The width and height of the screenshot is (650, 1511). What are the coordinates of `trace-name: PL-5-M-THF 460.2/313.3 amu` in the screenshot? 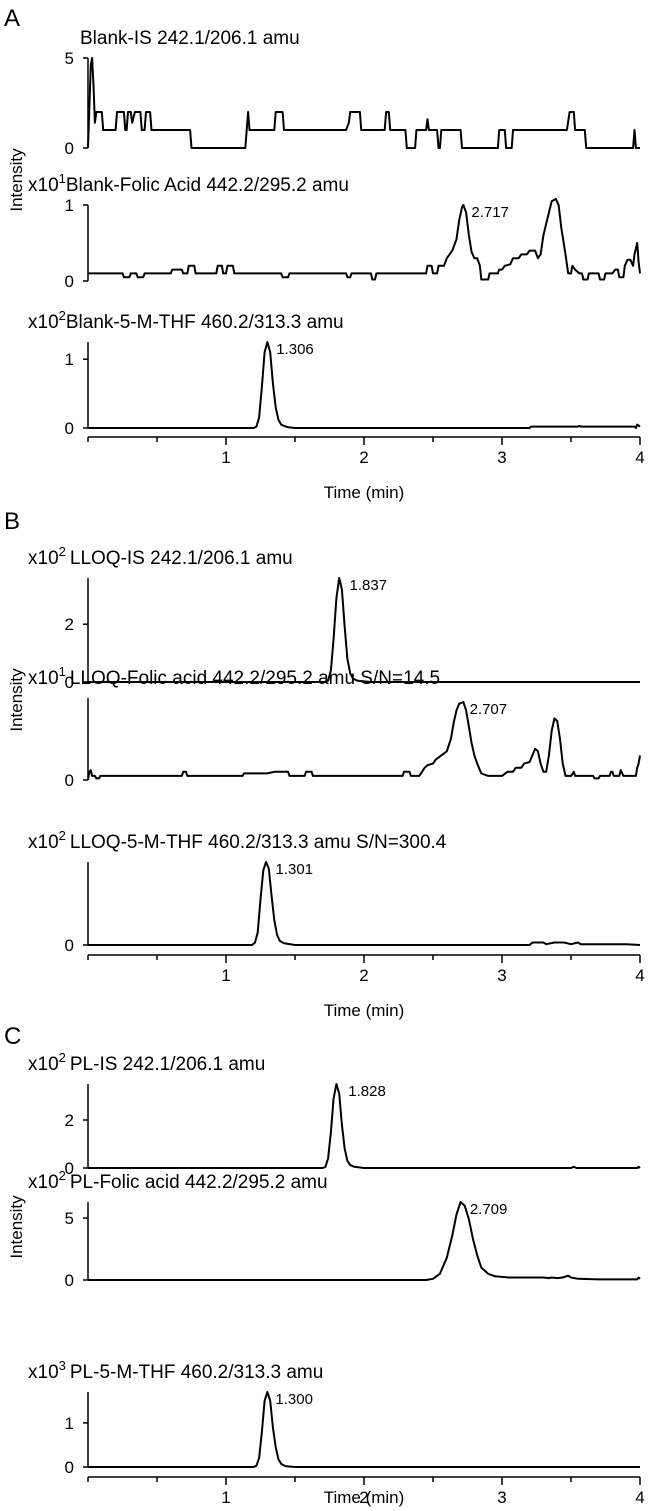 It's located at (196, 1372).